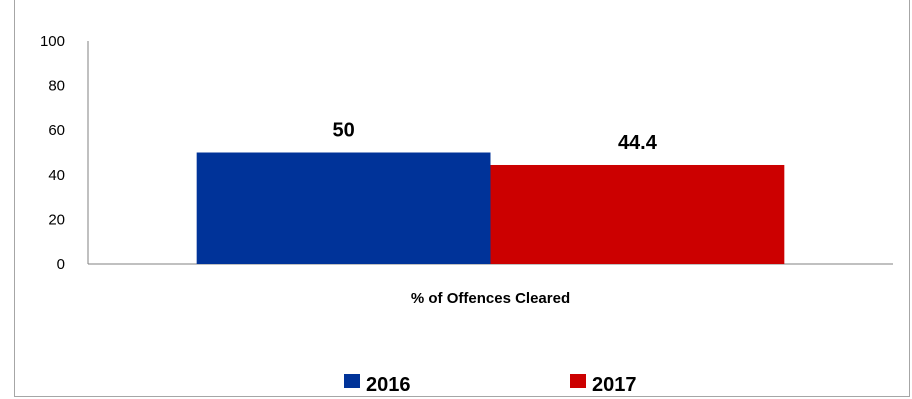 The image size is (912, 399). I want to click on data-labels: 50 44.4, so click(494, 137).